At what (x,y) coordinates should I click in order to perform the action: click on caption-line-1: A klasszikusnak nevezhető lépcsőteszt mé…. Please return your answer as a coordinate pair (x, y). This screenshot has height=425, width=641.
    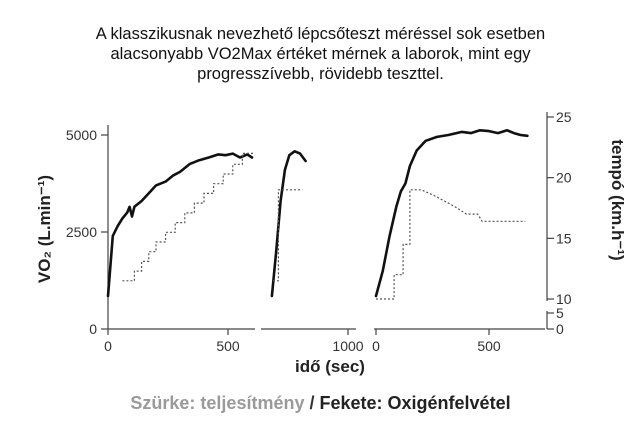
    Looking at the image, I should click on (320, 34).